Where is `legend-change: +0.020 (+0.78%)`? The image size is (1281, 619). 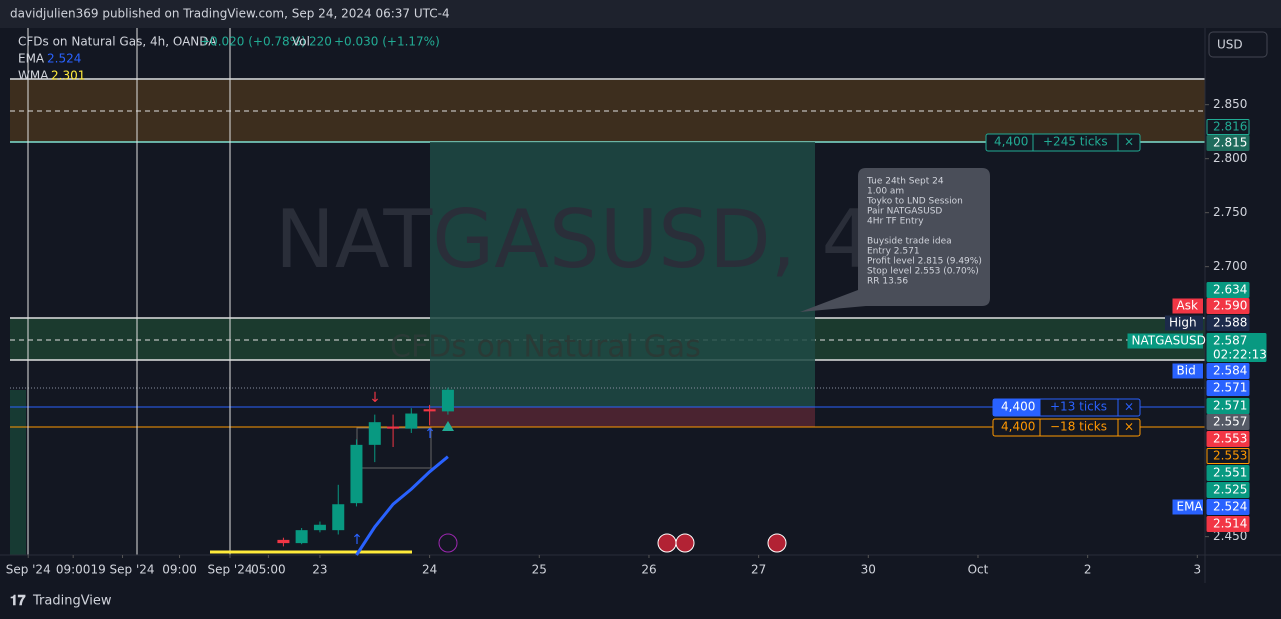
legend-change: +0.020 (+0.78%) is located at coordinates (253, 42).